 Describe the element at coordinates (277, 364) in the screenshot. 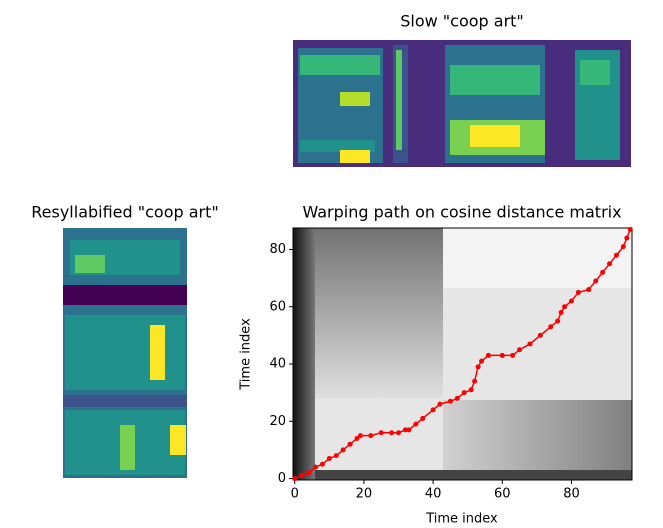

I see `y-tick-label: 40` at that location.